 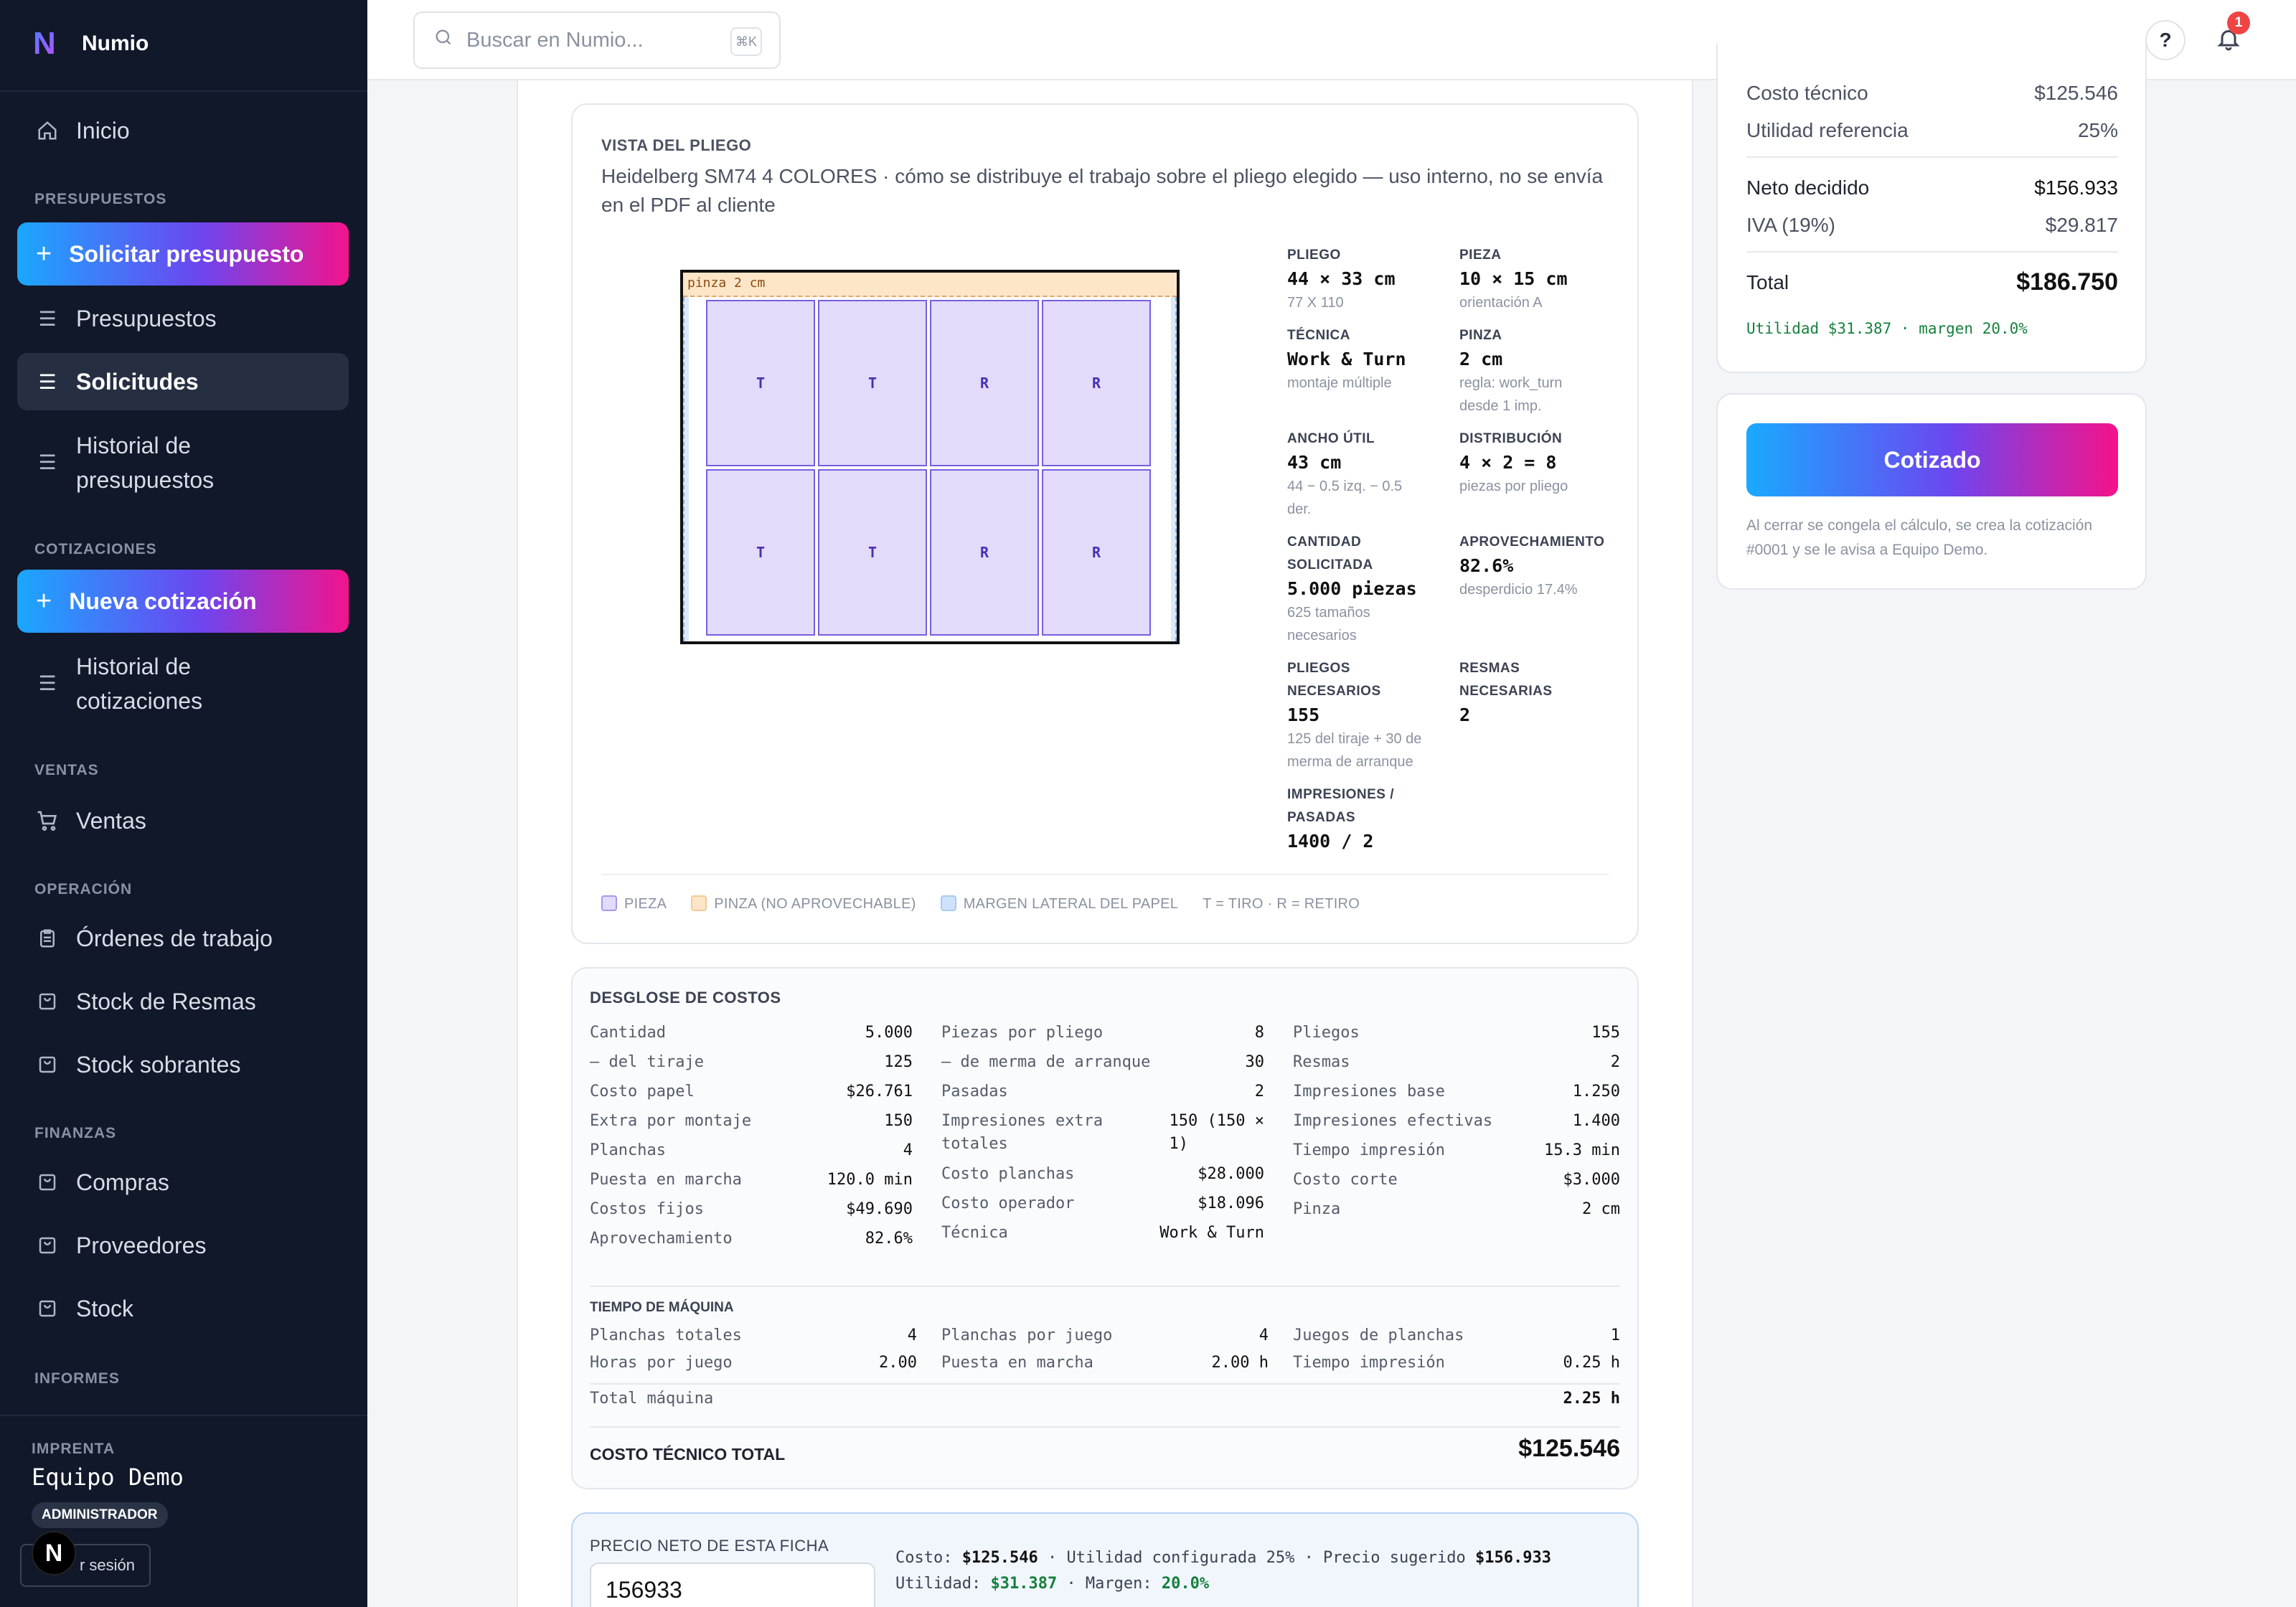 I want to click on row-value: 150, so click(x=899, y=1121).